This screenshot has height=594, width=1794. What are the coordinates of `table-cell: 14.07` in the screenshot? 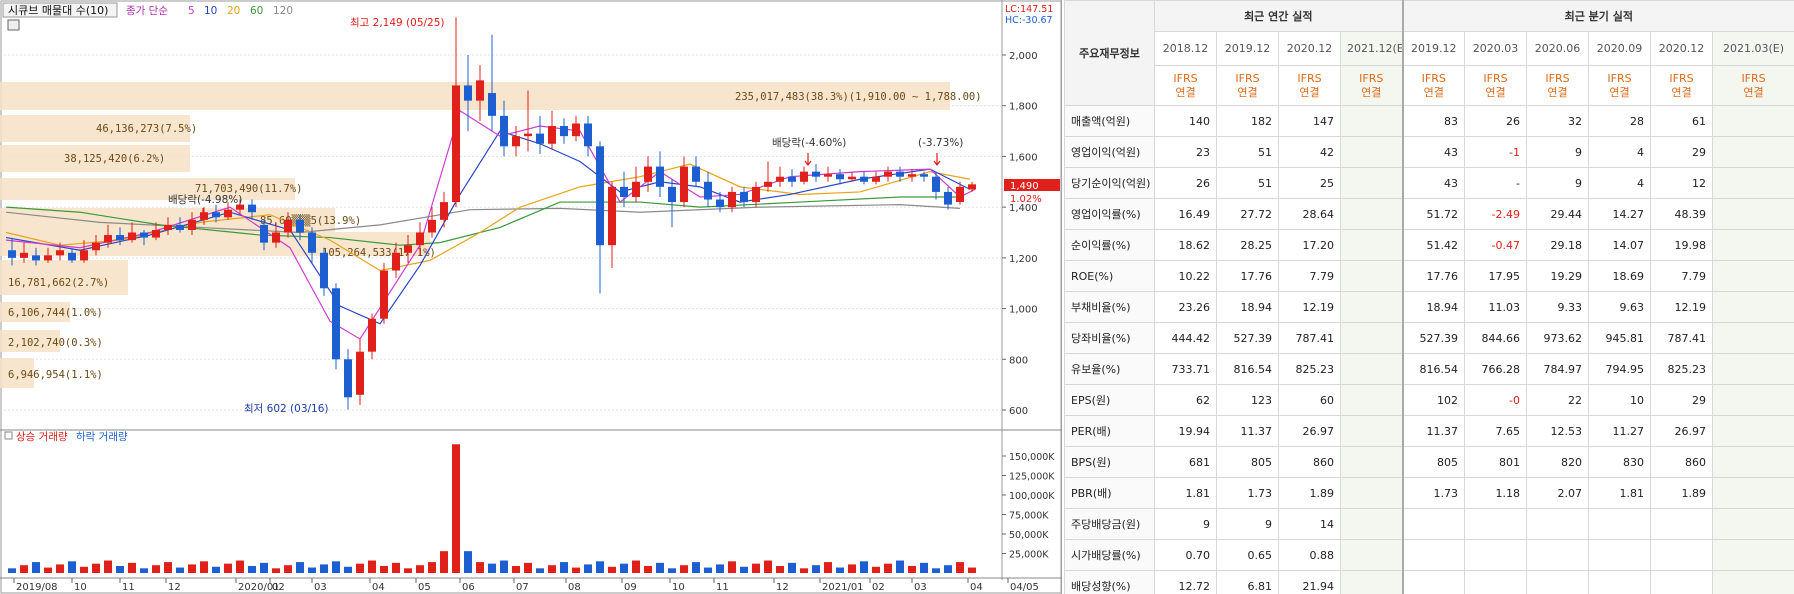 It's located at (1620, 245).